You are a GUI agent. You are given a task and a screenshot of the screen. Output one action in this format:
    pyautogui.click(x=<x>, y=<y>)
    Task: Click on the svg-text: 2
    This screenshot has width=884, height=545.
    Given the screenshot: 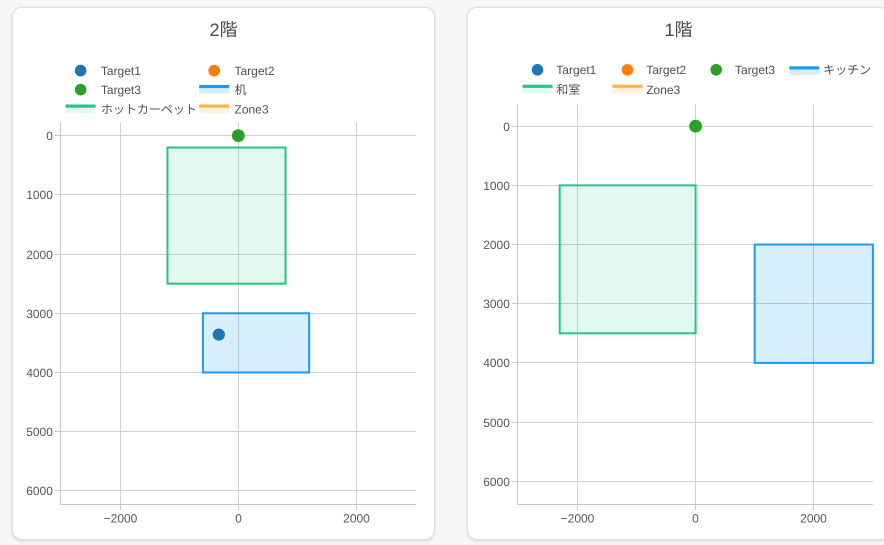 What is the action you would take?
    pyautogui.click(x=215, y=30)
    